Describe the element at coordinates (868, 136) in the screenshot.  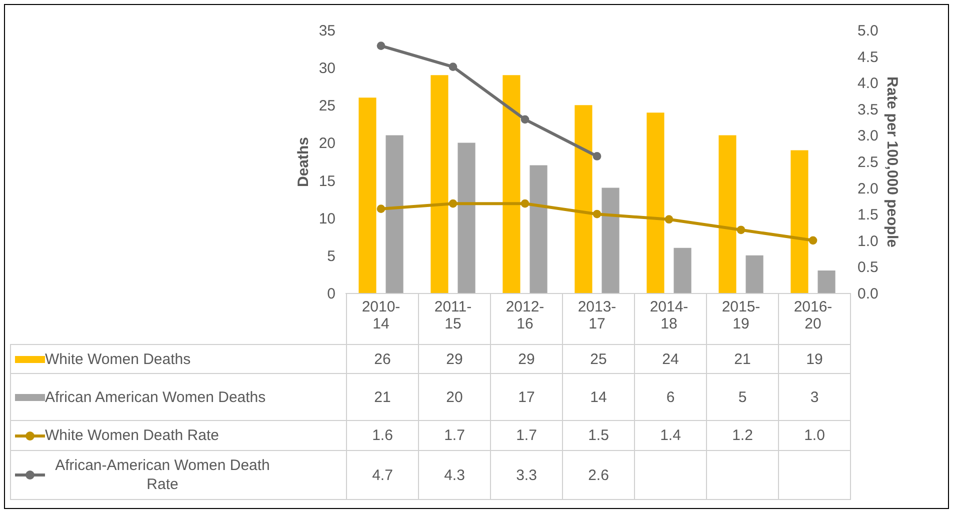
I see `y2-tick-label: 3.0` at that location.